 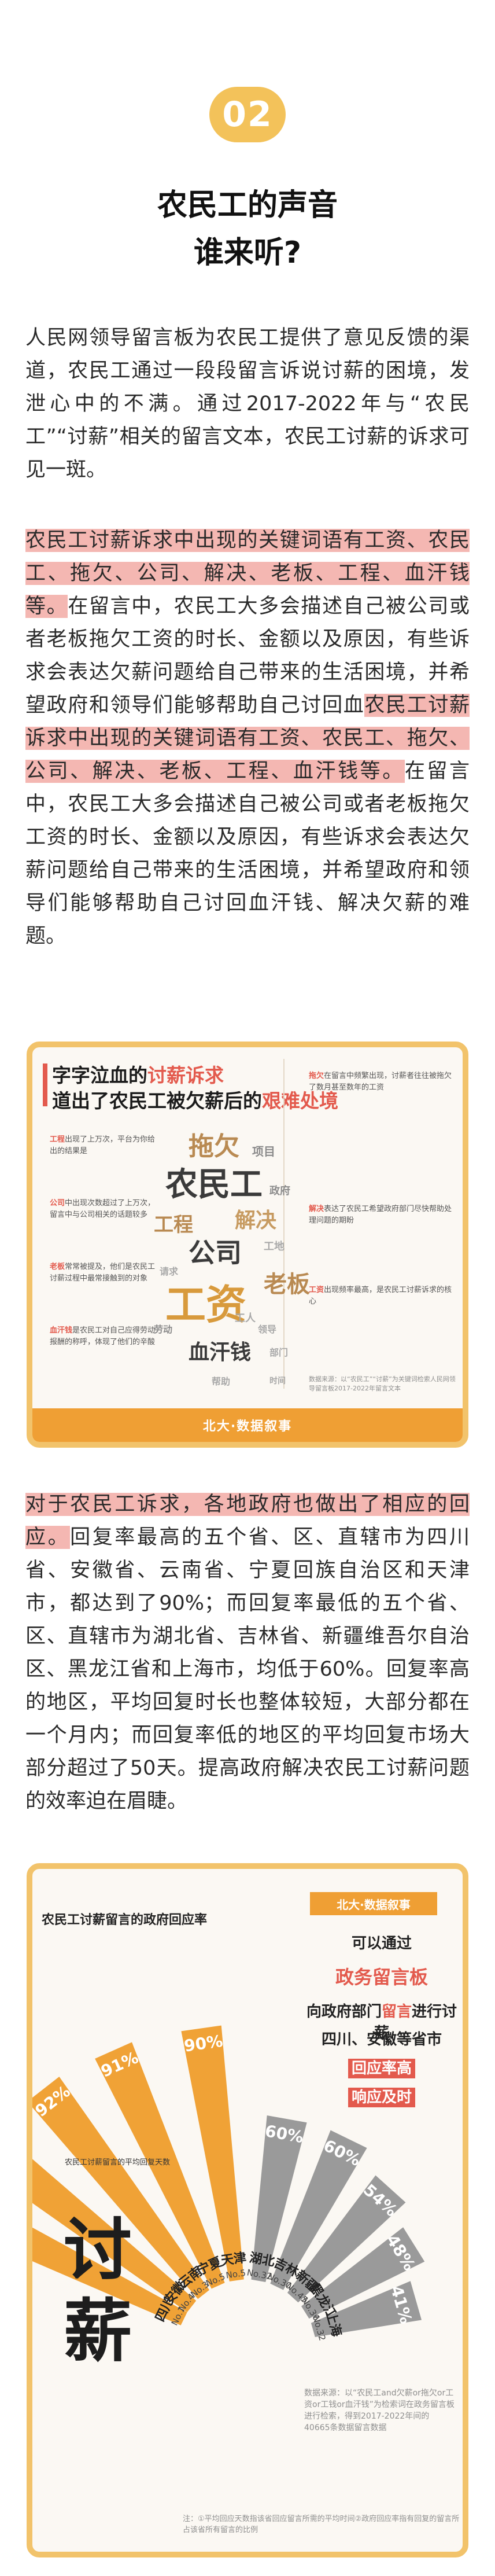 I want to click on note-jiejue: 解决表达了农民工希望政府部门尽快帮助处理问题的期盼, so click(x=380, y=1215).